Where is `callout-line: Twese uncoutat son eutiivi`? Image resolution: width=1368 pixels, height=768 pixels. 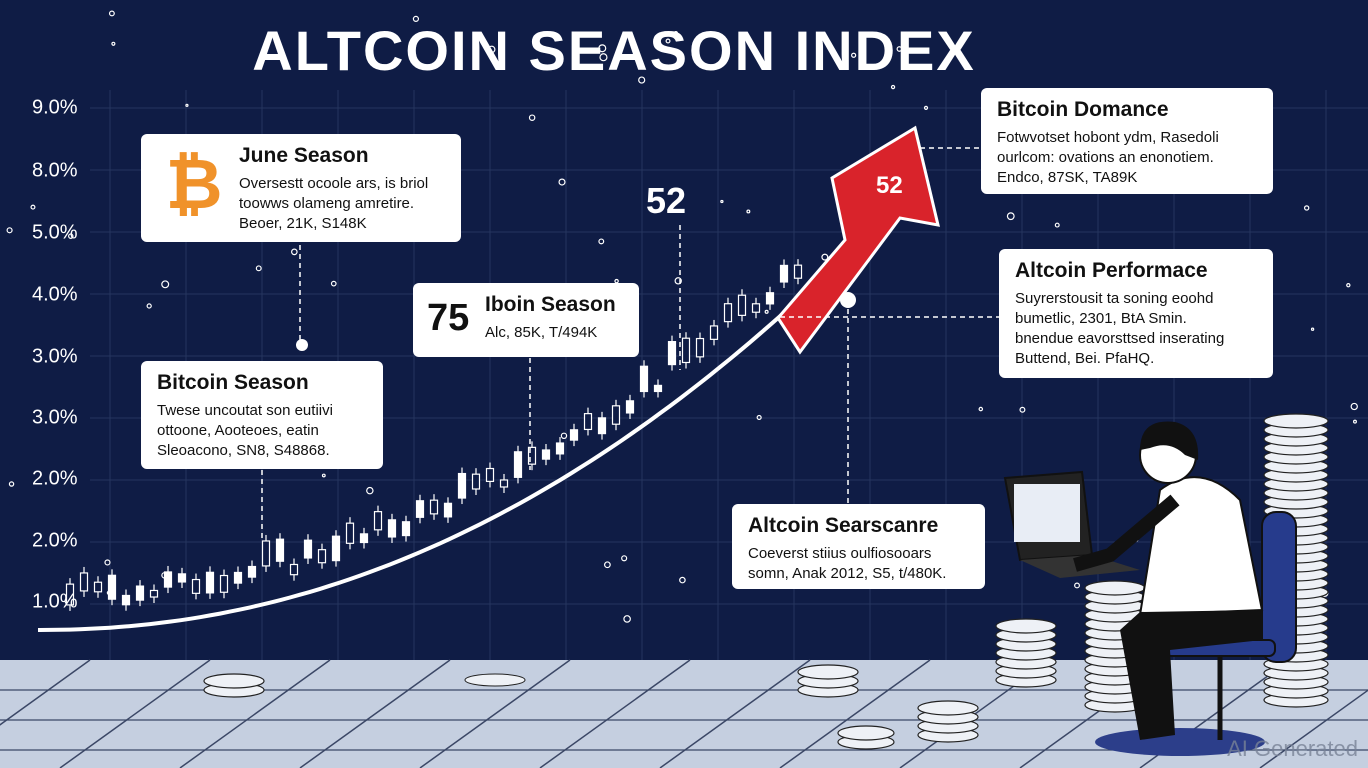
callout-line: Twese uncoutat son eutiivi is located at coordinates (245, 410).